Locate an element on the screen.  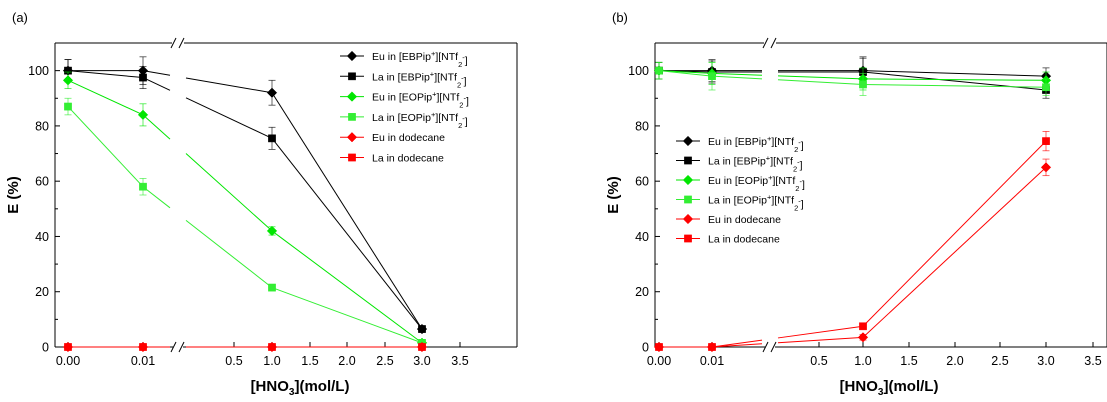
x-tick-label: 0.00 is located at coordinates (68, 361).